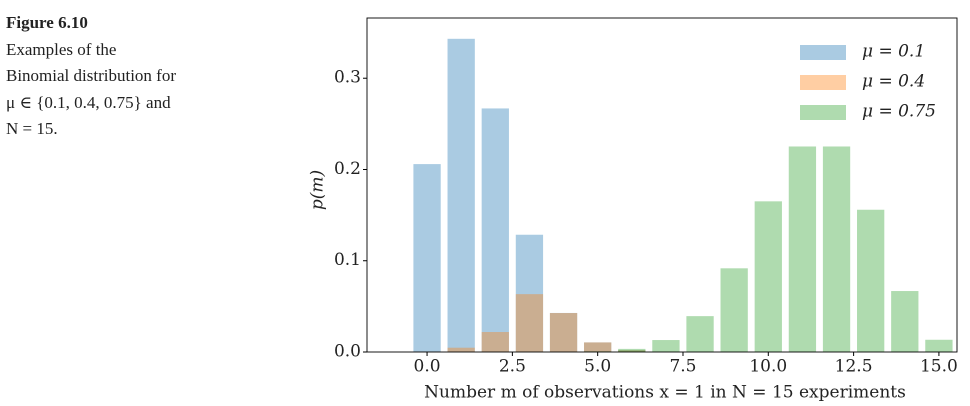 The height and width of the screenshot is (406, 970). I want to click on y-tick-label: 0.3, so click(347, 78).